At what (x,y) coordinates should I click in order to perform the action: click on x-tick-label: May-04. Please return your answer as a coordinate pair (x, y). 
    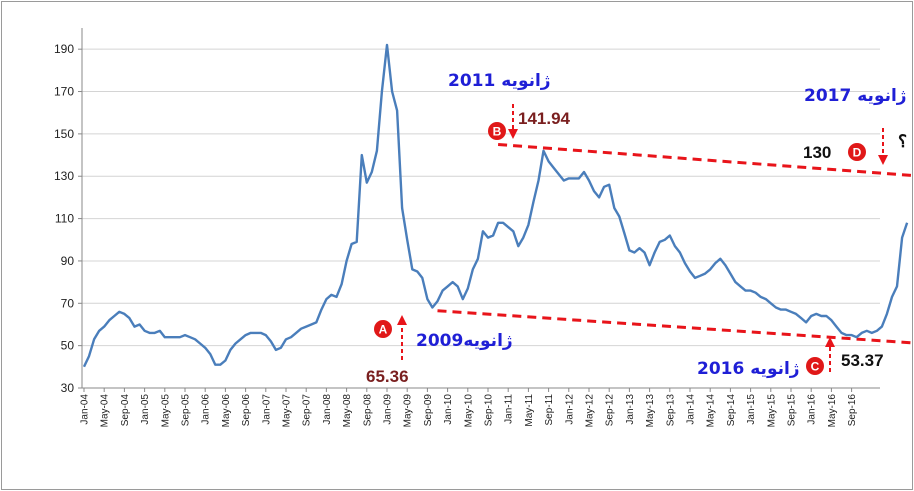
    Looking at the image, I should click on (105, 411).